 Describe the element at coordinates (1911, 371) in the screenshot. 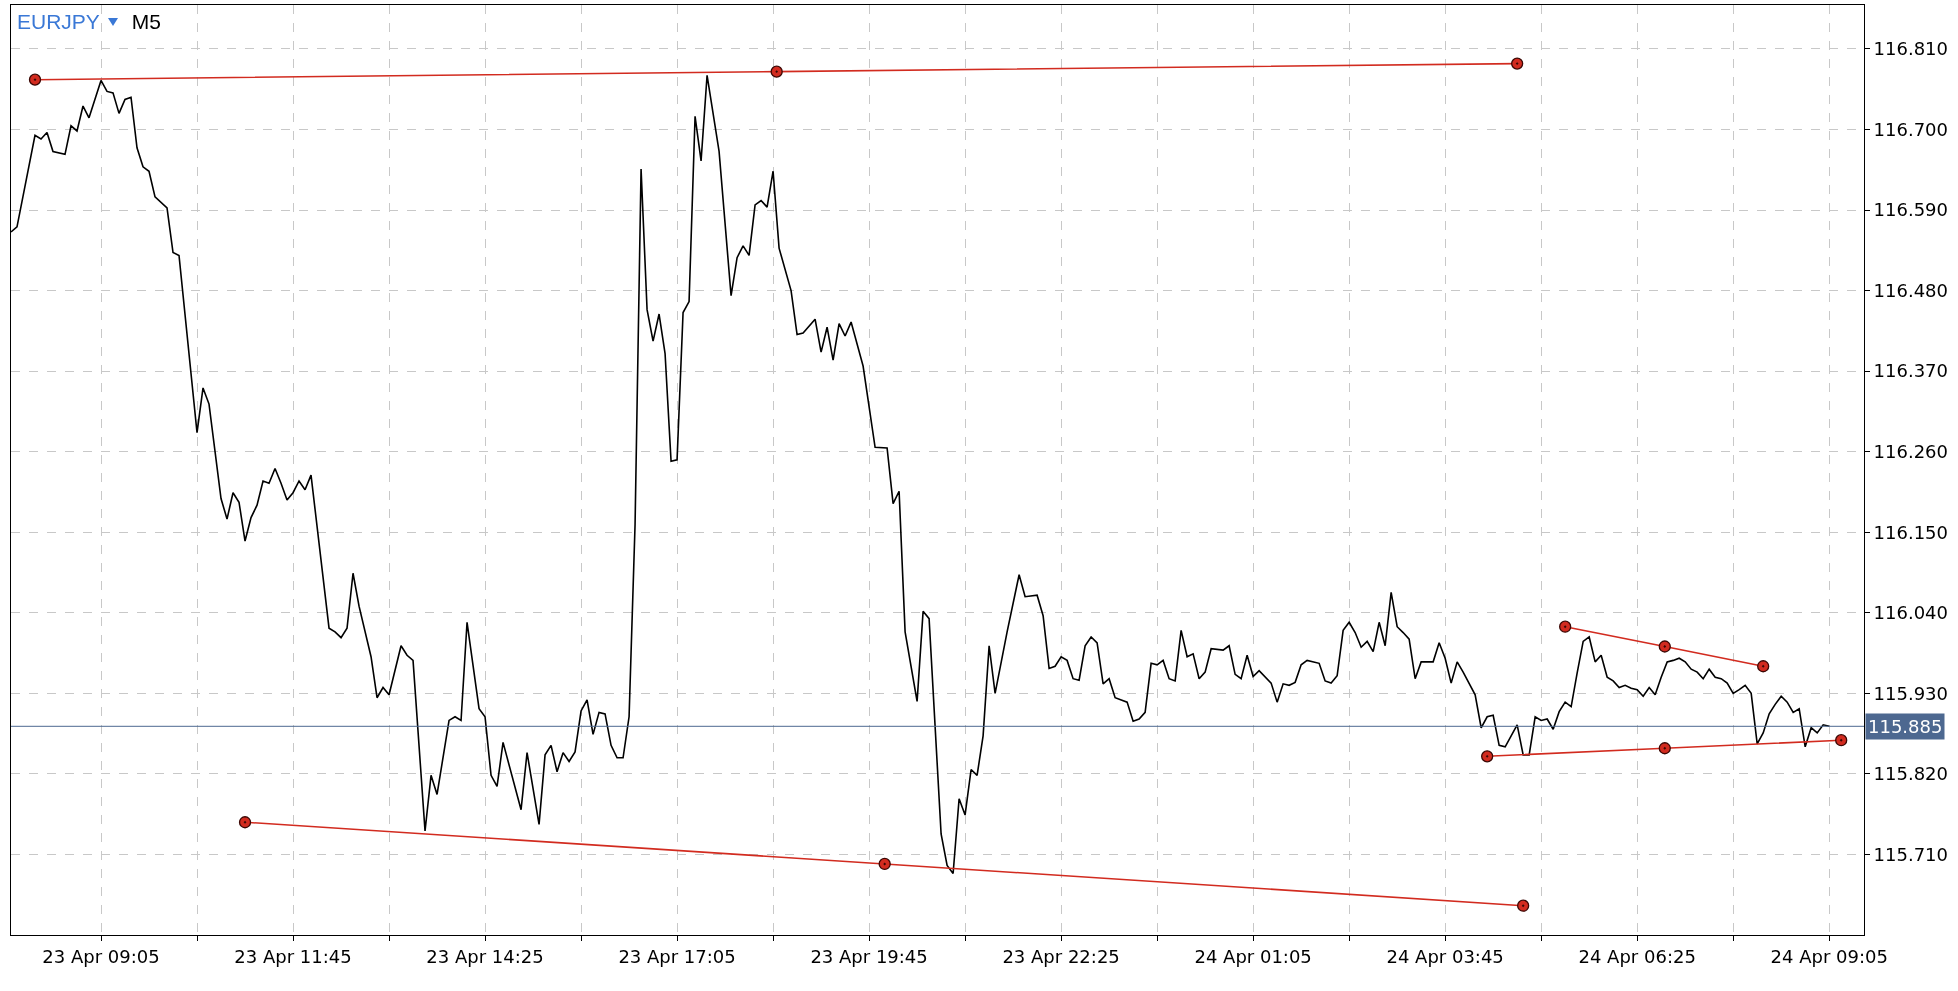

I see `y-tick-label: 116.370` at that location.